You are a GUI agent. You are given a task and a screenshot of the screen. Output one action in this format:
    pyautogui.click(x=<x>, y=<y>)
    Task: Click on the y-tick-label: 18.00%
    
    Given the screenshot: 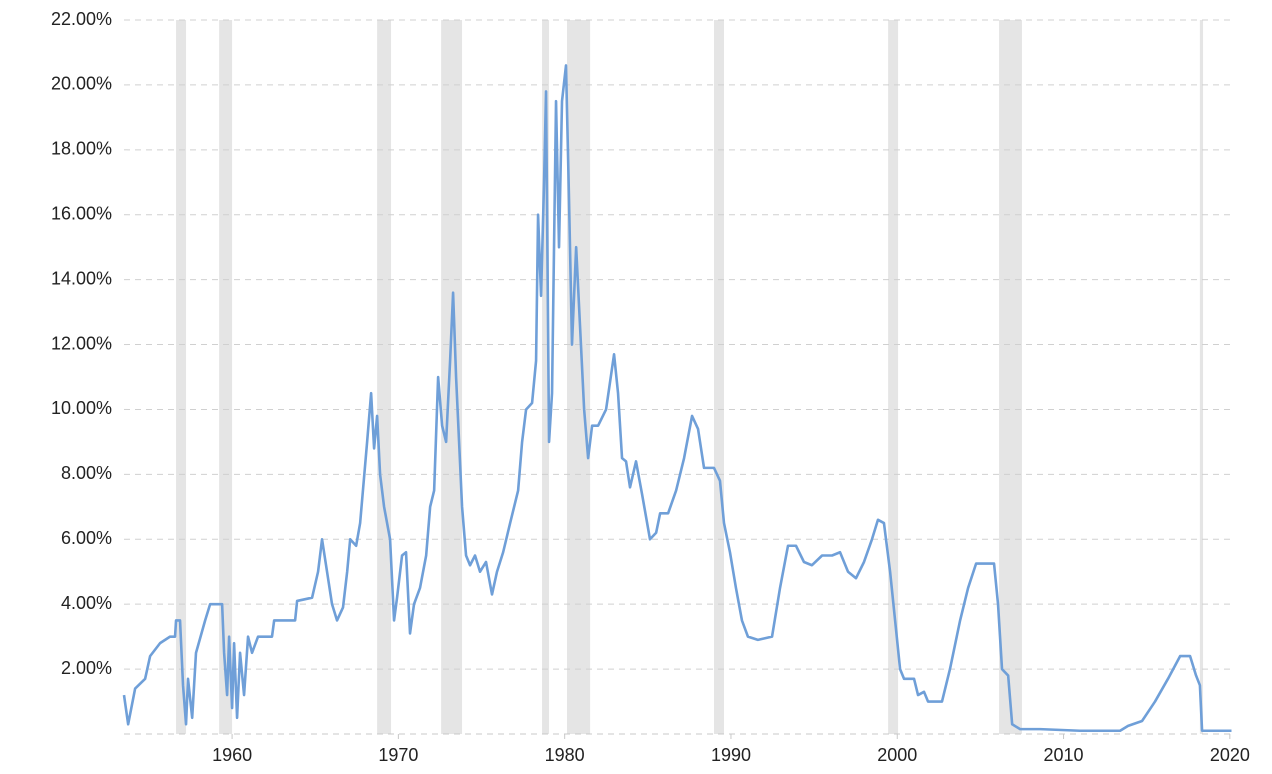 What is the action you would take?
    pyautogui.click(x=81, y=149)
    